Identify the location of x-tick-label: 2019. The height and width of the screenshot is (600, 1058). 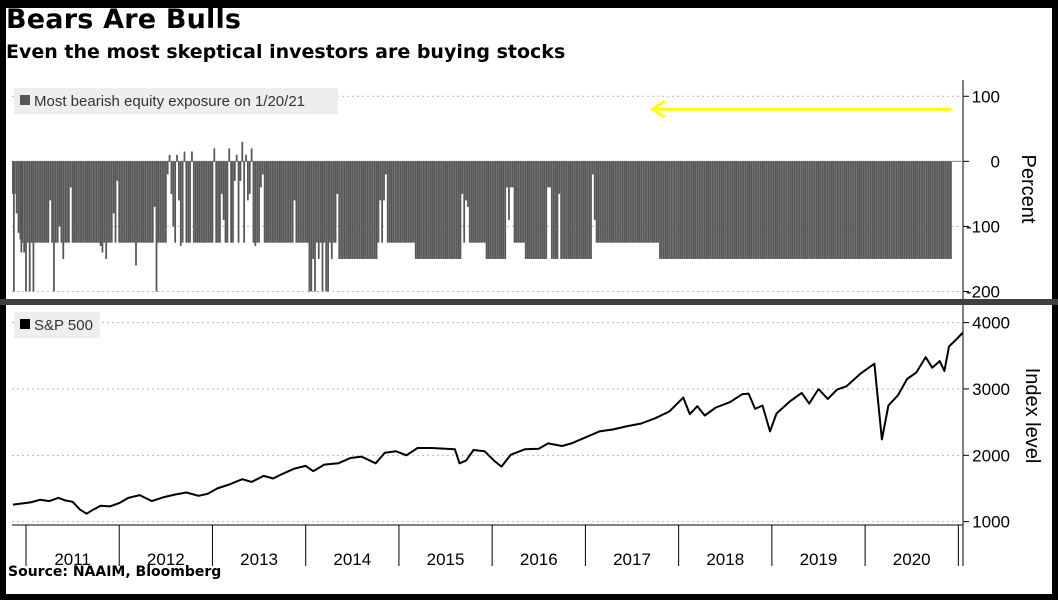
(819, 559).